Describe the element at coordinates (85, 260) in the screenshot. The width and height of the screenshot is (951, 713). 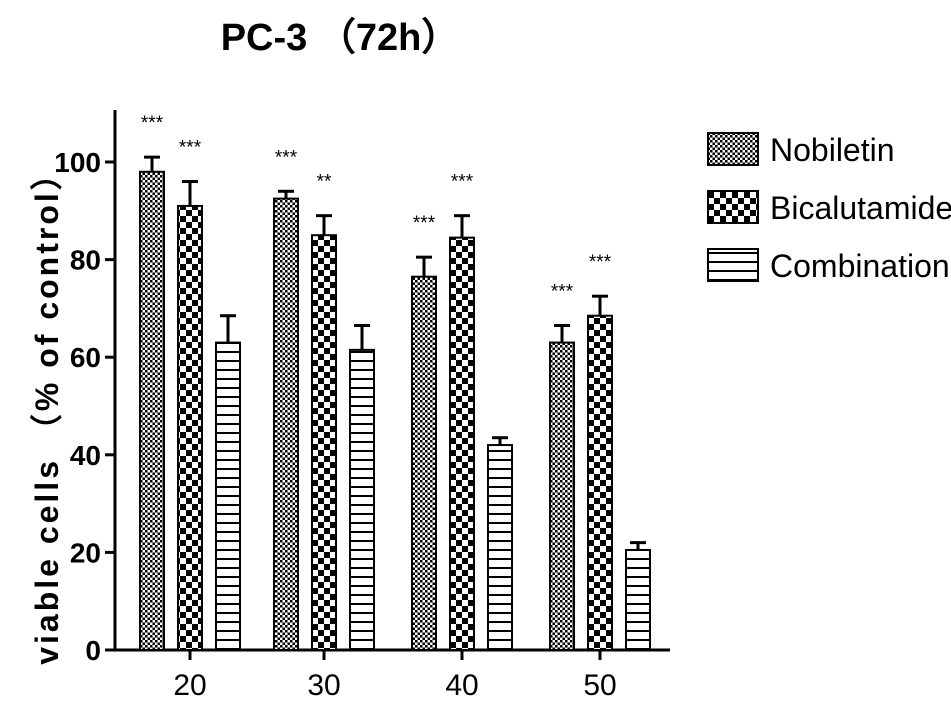
I see `y-tick-label: 80` at that location.